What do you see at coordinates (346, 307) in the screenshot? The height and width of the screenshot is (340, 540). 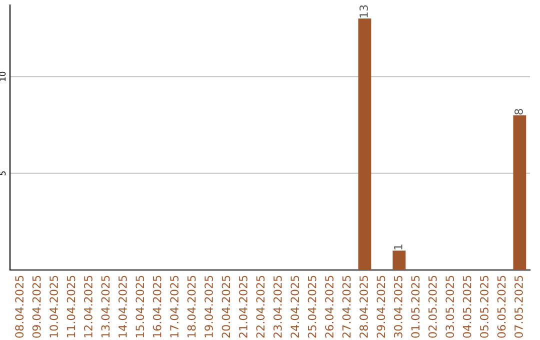 I see `x-tick-label: 27.04.2025` at bounding box center [346, 307].